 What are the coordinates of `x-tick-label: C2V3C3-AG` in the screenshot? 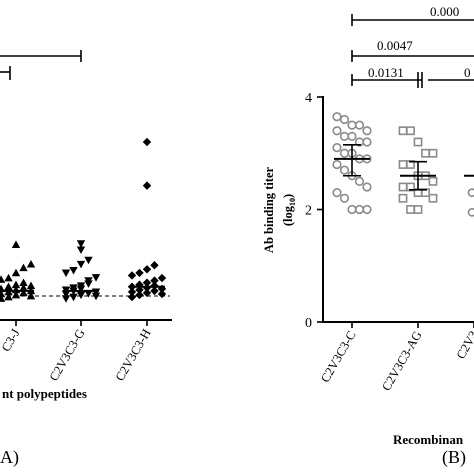 It's located at (401, 361).